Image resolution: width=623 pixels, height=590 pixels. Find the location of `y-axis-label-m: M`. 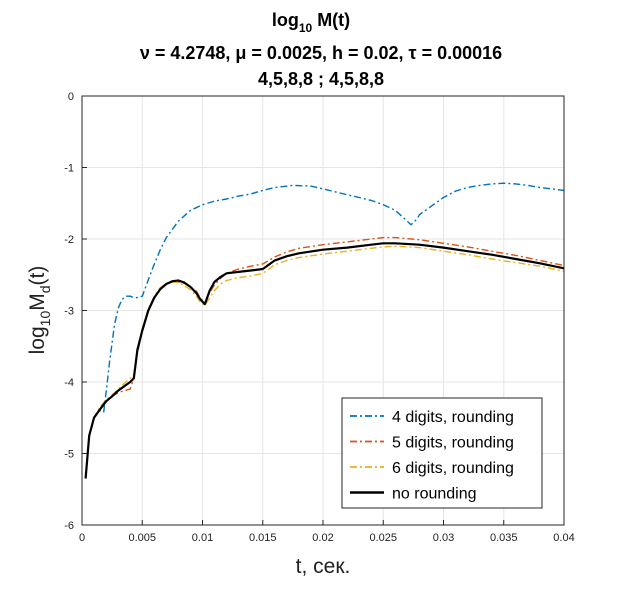

y-axis-label-m: M is located at coordinates (37, 302).